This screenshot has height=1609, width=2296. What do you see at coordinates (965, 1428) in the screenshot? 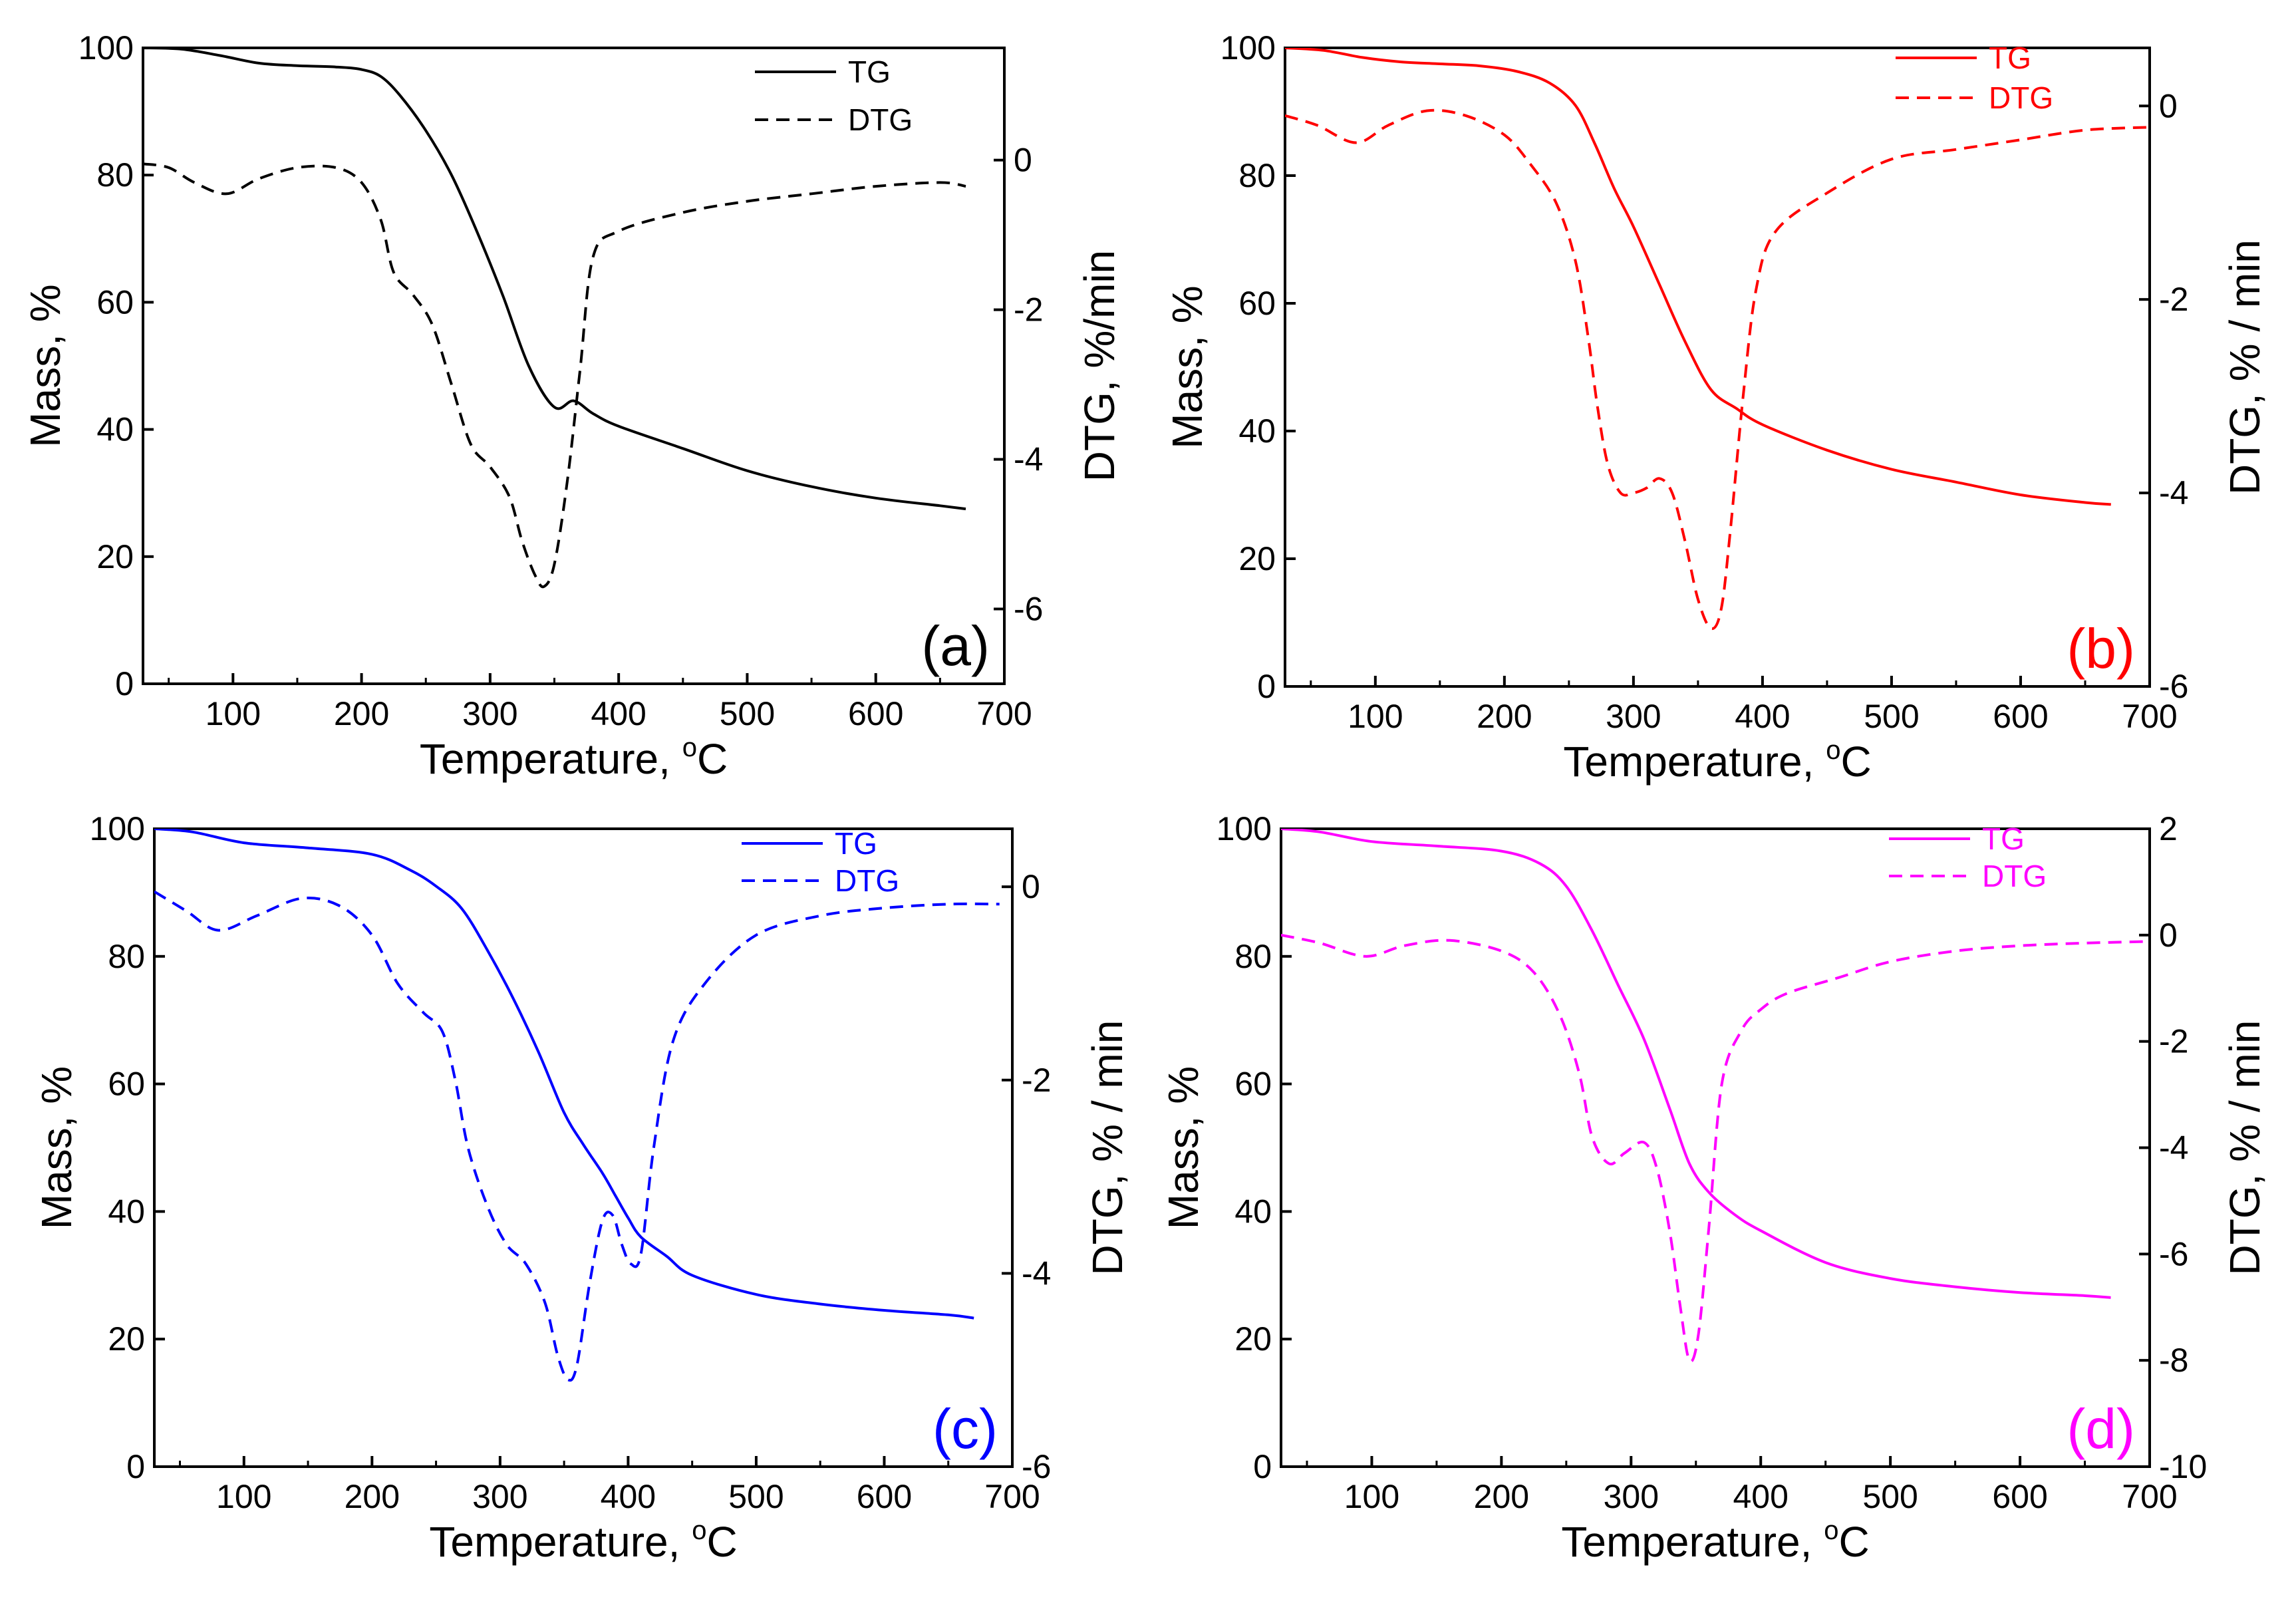
I see `panel-label: (c)` at bounding box center [965, 1428].